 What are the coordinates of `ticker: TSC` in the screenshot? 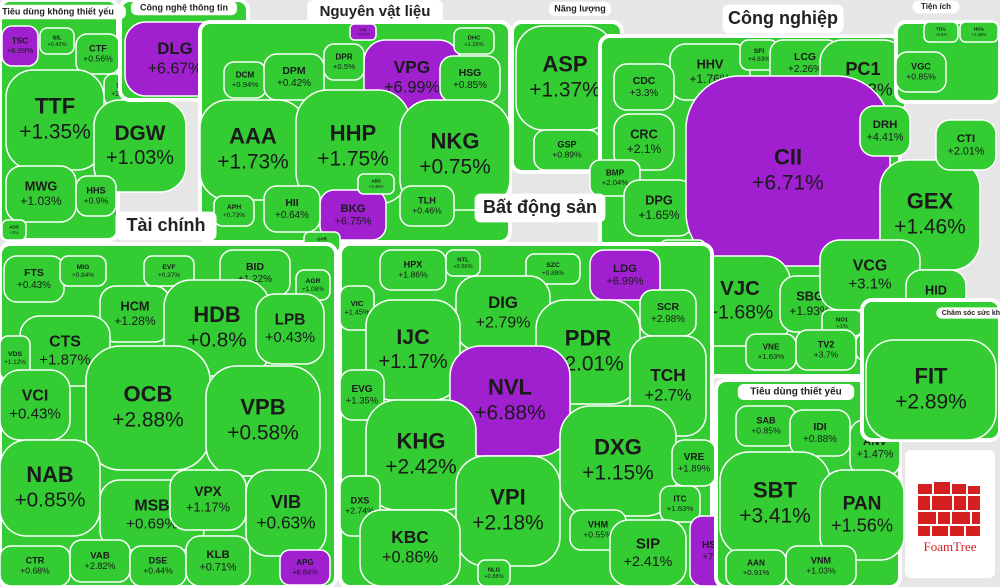 It's located at (20, 41).